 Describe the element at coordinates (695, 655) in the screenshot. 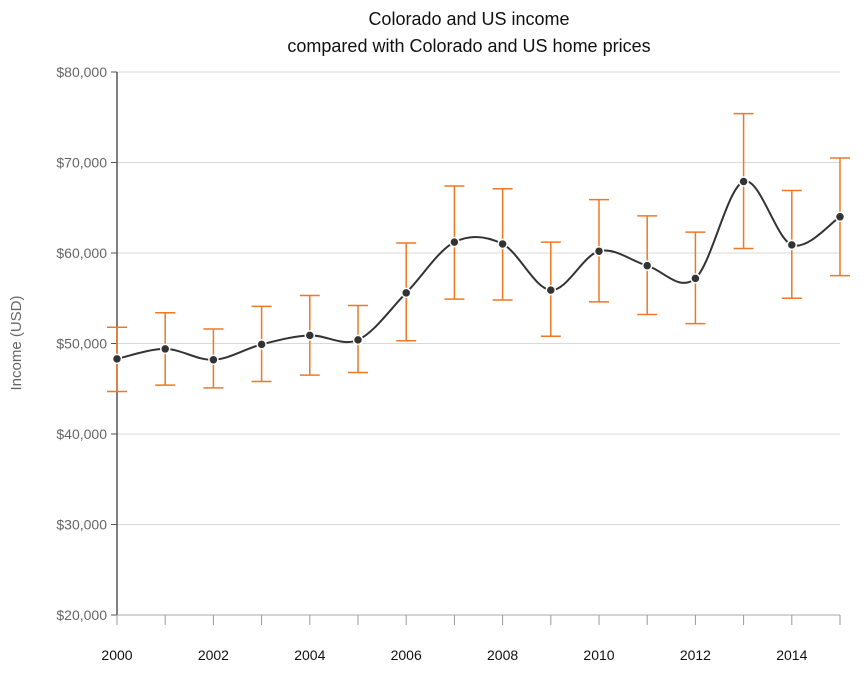

I see `x-tick-label: 2012` at that location.